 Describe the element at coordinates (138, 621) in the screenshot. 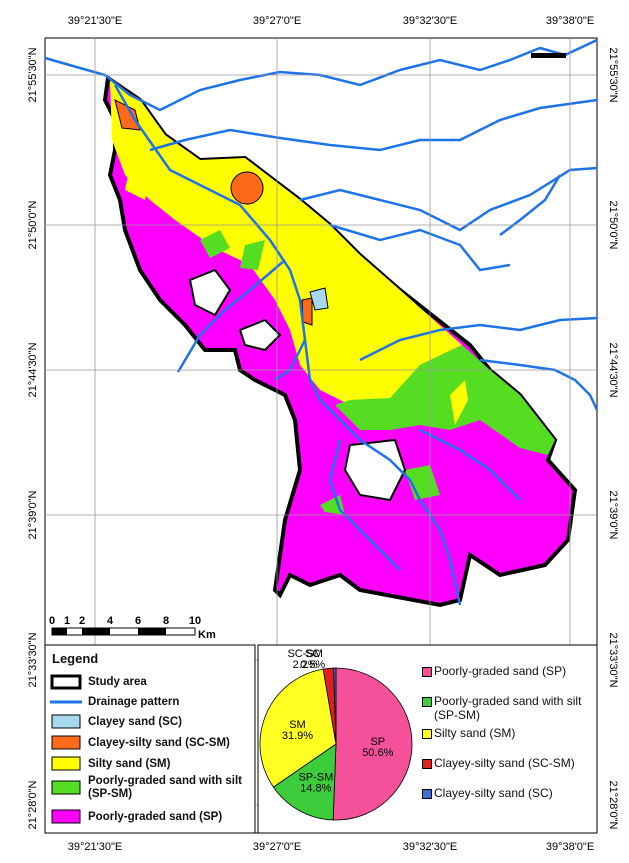

I see `scale-label: 6` at that location.